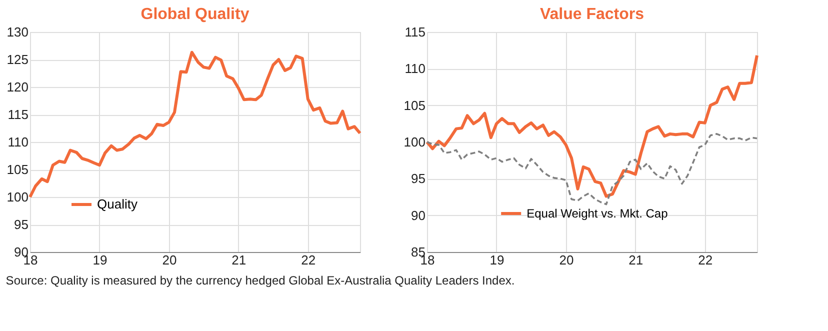 This screenshot has height=331, width=828. What do you see at coordinates (17, 32) in the screenshot?
I see `y-tick-label: 130` at bounding box center [17, 32].